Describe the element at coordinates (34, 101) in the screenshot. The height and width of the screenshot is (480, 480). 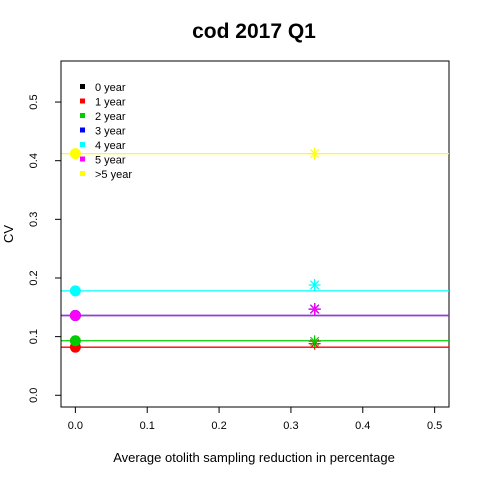
I see `y-tick-label: 0.5` at that location.